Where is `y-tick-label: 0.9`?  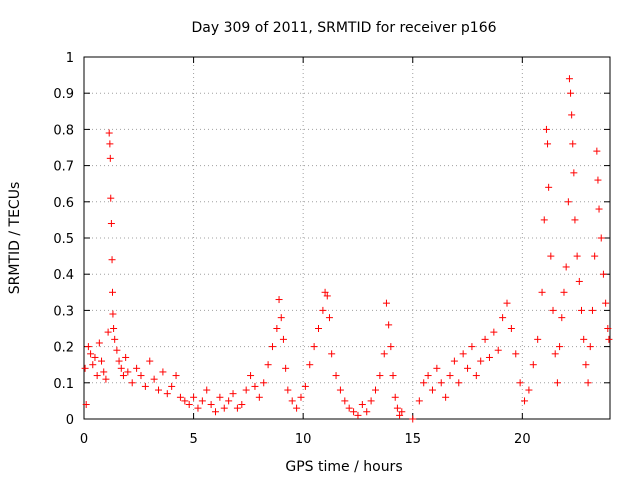
y-tick-label: 0.9 is located at coordinates (63, 94).